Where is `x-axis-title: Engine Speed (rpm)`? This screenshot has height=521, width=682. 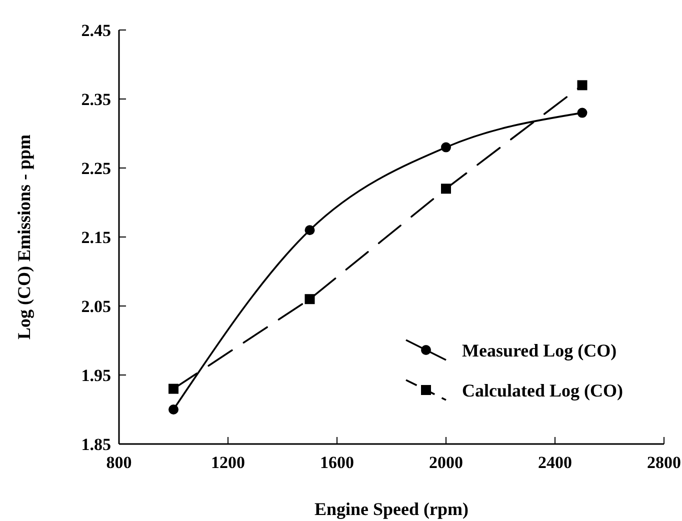
x-axis-title: Engine Speed (rpm) is located at coordinates (391, 509).